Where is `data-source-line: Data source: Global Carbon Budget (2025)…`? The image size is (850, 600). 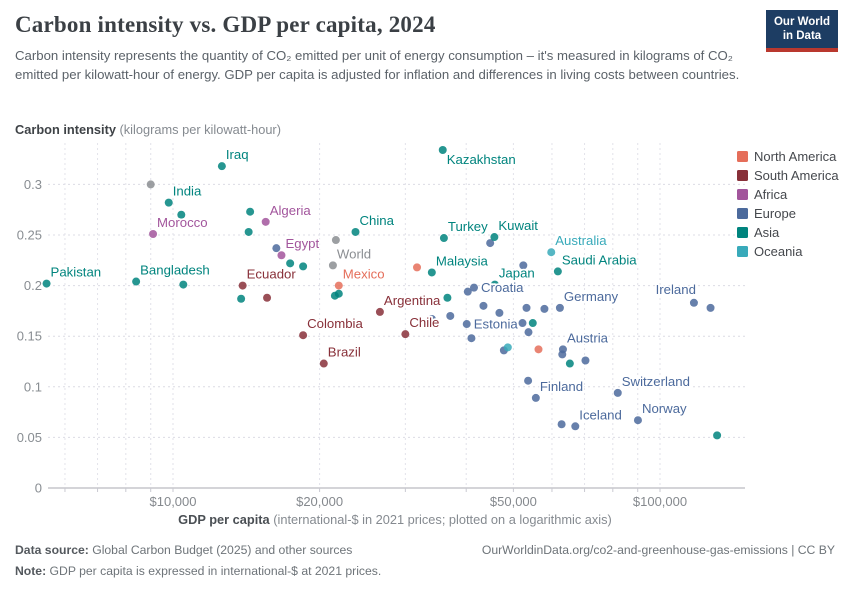 data-source-line: Data source: Global Carbon Budget (2025)… is located at coordinates (183, 550).